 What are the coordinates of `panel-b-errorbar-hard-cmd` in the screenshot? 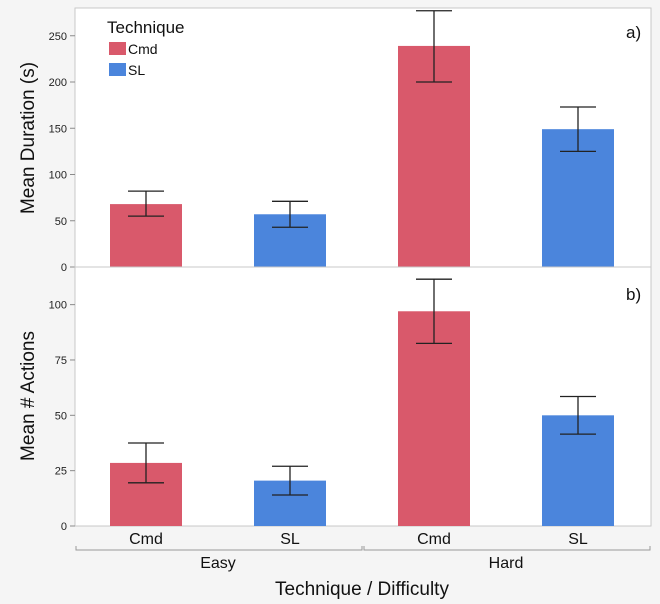 It's located at (434, 311).